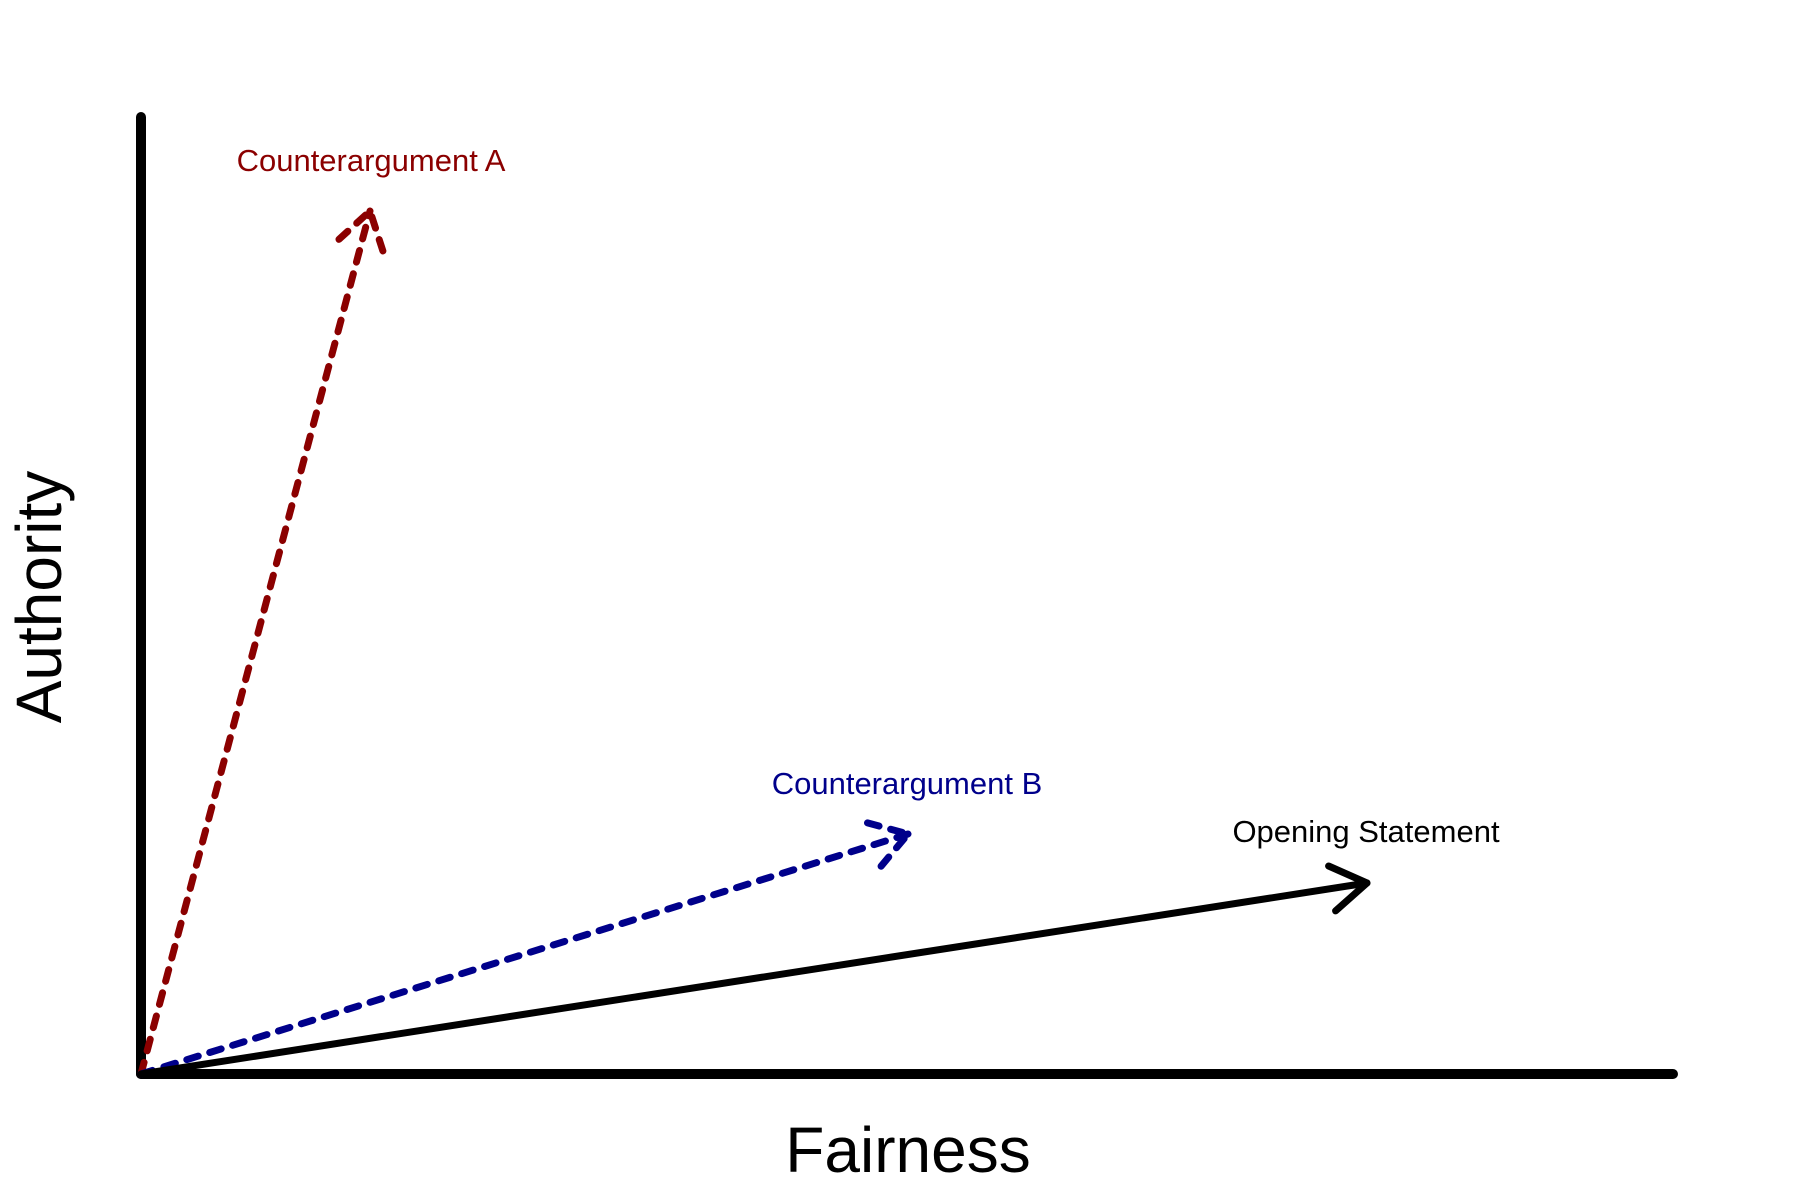  I want to click on vector-label: Counterargument B, so click(907, 783).